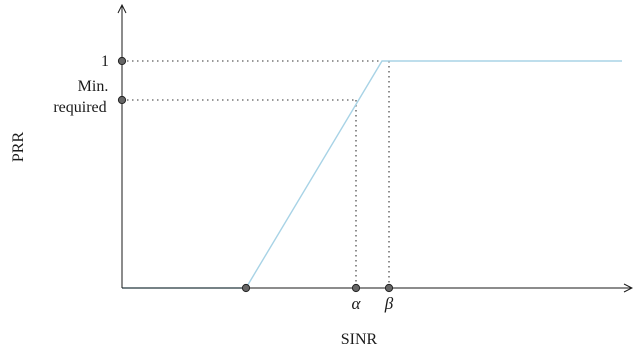 The width and height of the screenshot is (637, 353). Describe the element at coordinates (389, 303) in the screenshot. I see `x-tick-beta-label: β` at that location.